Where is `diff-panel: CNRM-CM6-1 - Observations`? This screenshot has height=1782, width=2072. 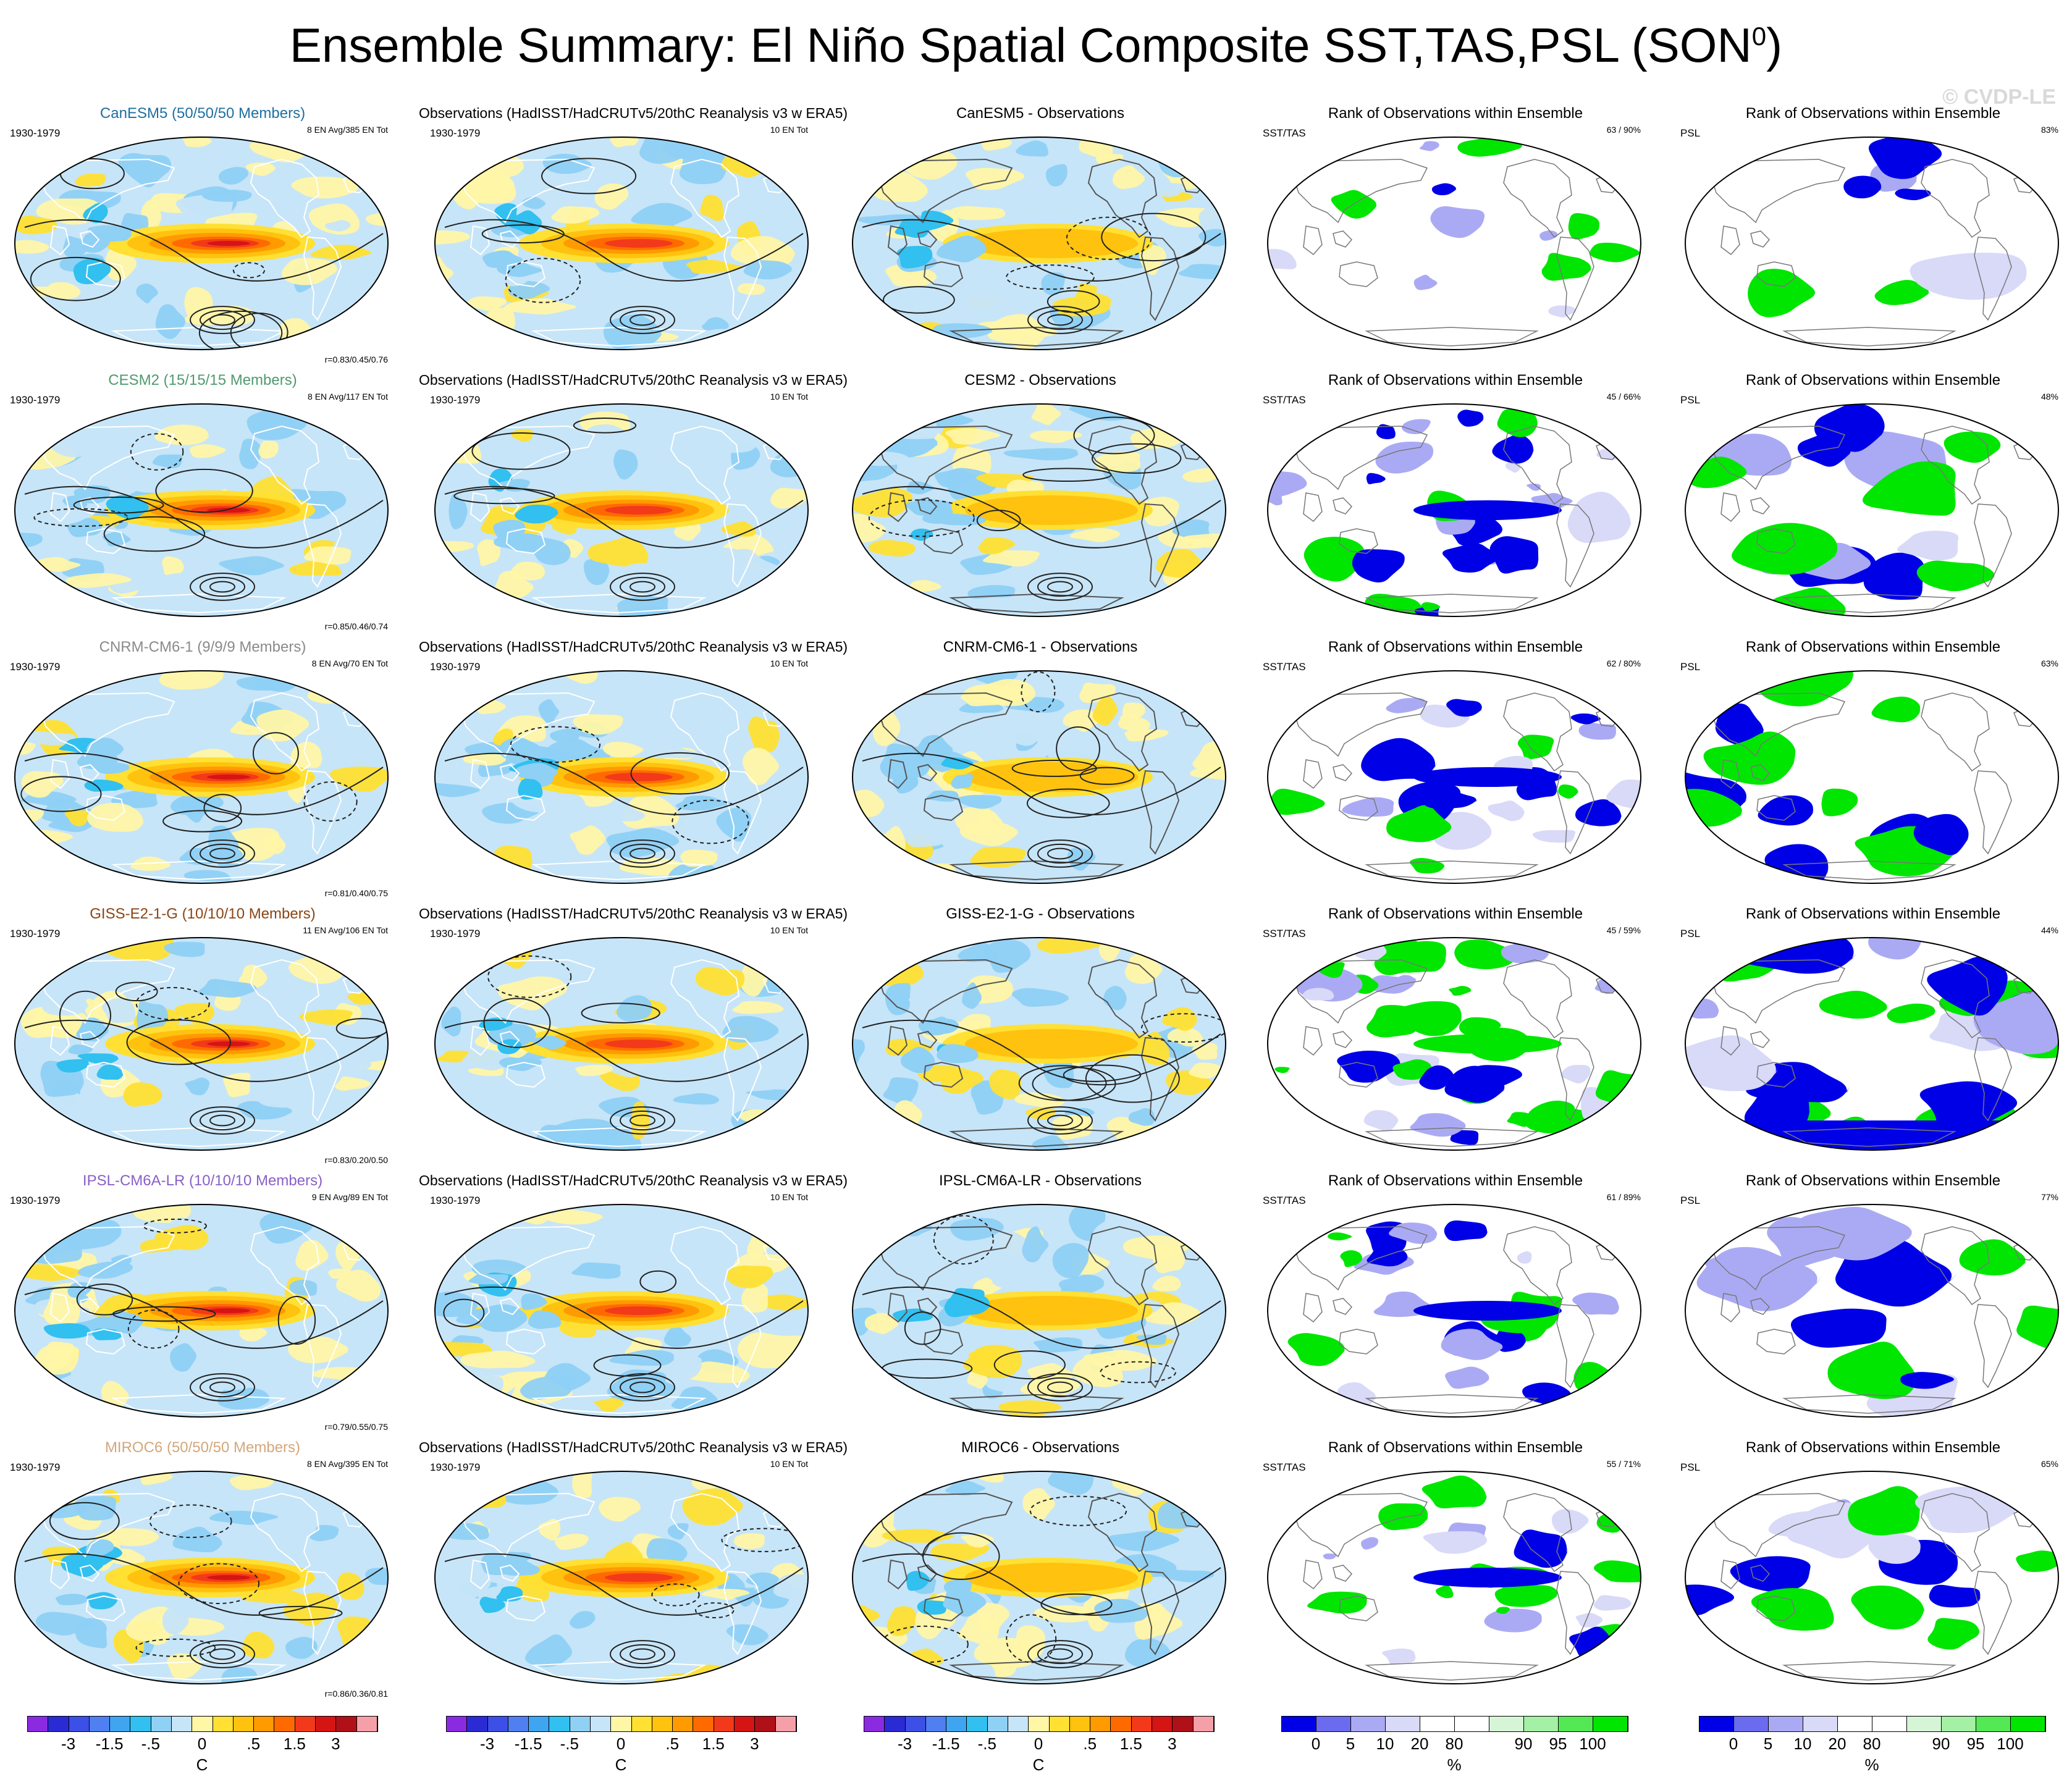 diff-panel: CNRM-CM6-1 - Observations is located at coordinates (1040, 768).